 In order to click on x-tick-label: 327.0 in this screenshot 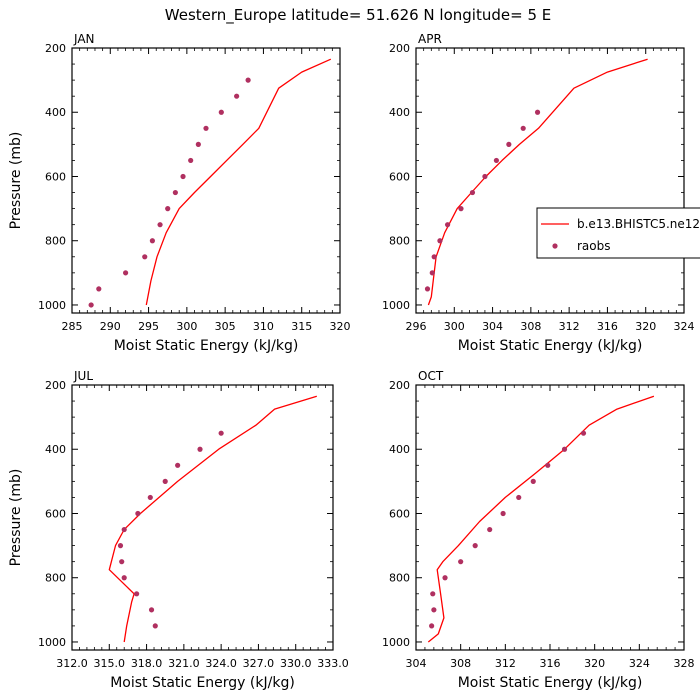, I will do `click(259, 663)`.